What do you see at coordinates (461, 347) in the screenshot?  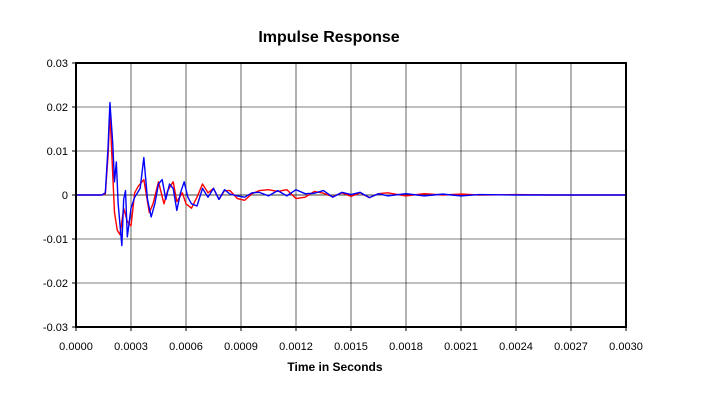 I see `x-tick-label: 0.0021` at bounding box center [461, 347].